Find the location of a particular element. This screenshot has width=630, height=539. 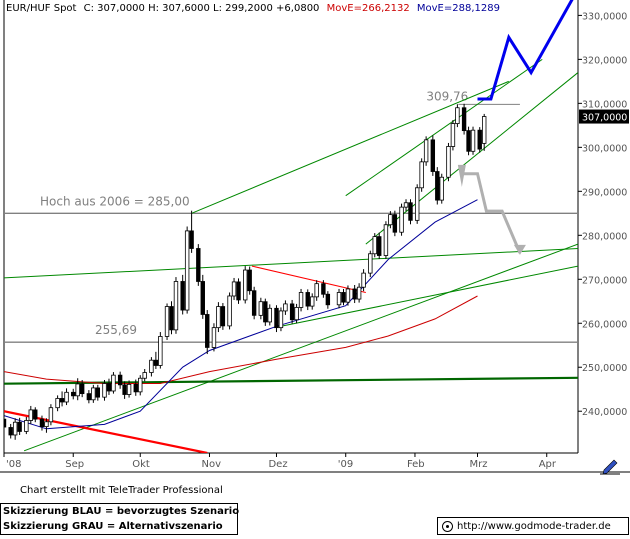

website-link: http://www.godmode-trader.de is located at coordinates (533, 526).